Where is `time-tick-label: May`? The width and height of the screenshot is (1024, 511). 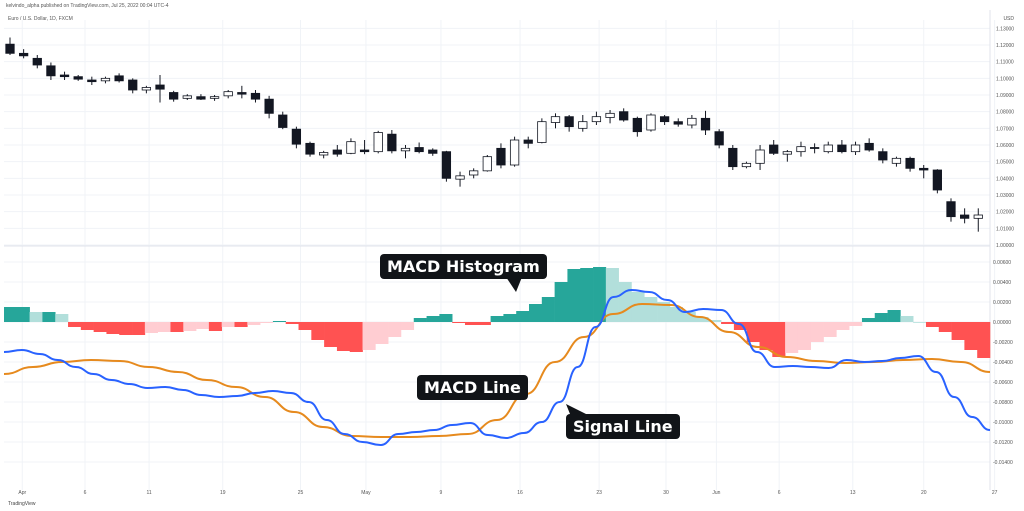
time-tick-label: May is located at coordinates (366, 493).